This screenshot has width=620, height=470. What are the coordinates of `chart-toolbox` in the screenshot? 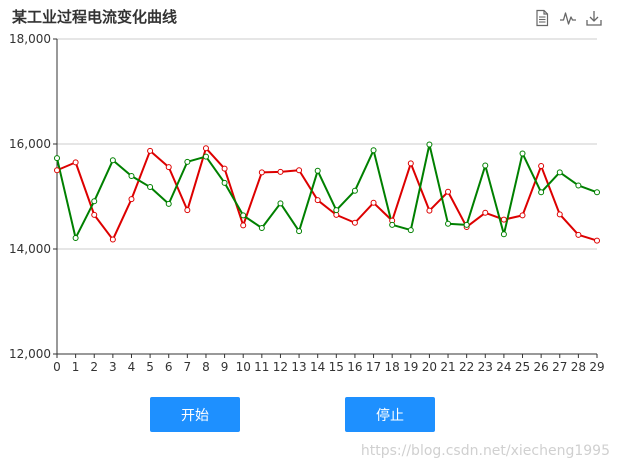 It's located at (568, 18).